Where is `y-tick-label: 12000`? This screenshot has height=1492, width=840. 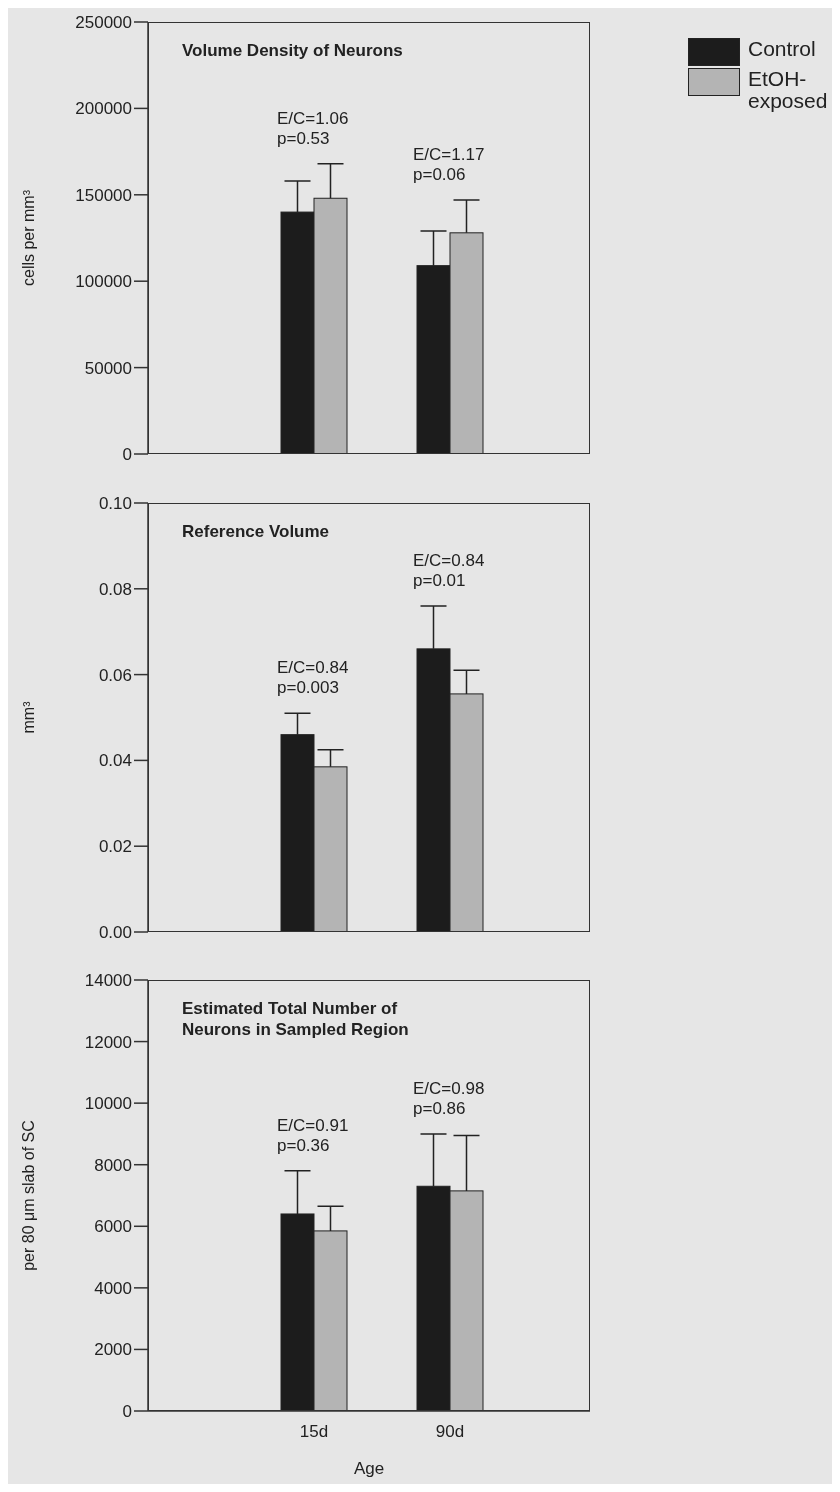 y-tick-label: 12000 is located at coordinates (108, 1042).